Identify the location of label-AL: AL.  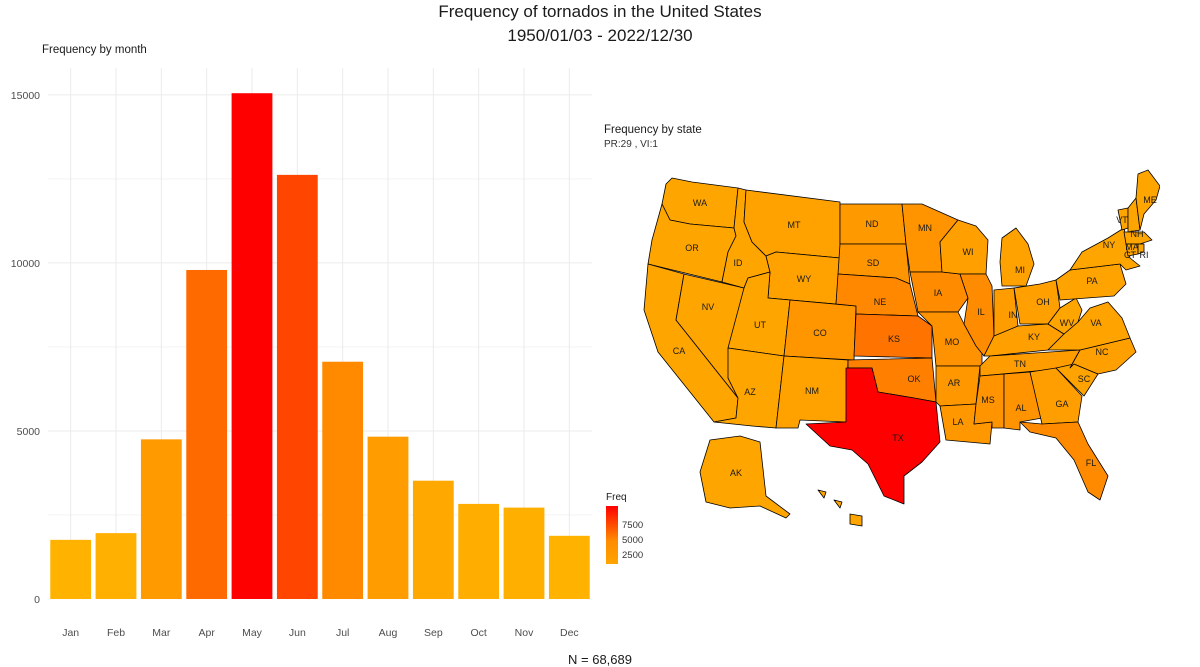
(1020, 408).